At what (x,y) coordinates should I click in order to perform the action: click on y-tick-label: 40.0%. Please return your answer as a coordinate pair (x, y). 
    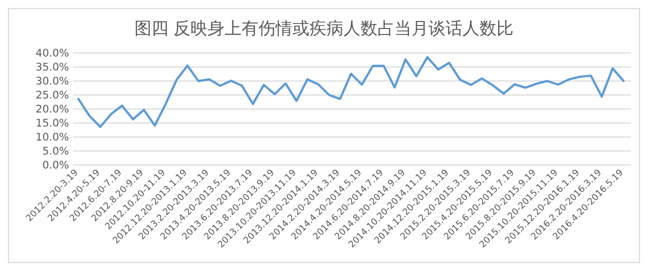
    Looking at the image, I should click on (53, 54).